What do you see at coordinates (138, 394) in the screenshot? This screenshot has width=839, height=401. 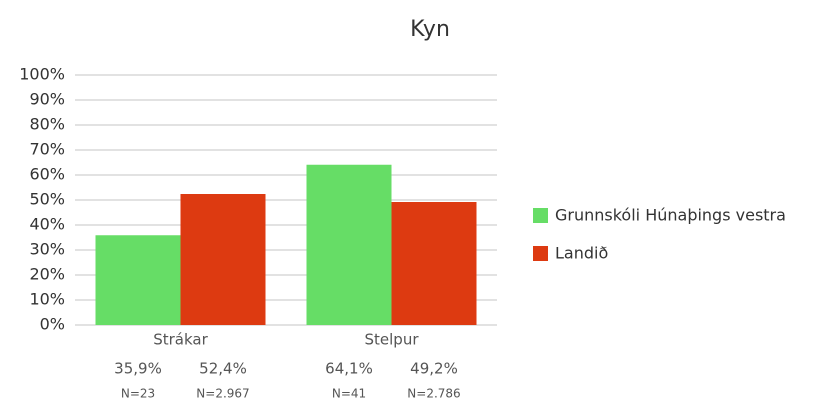 I see `n-label: N=23` at bounding box center [138, 394].